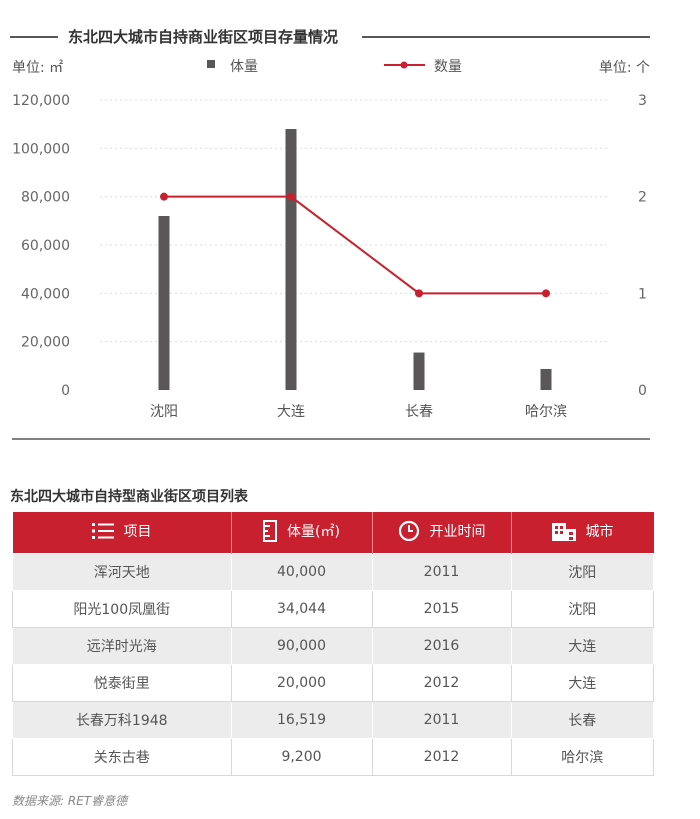  Describe the element at coordinates (301, 609) in the screenshot. I see `cell-volume: 34,044` at that location.